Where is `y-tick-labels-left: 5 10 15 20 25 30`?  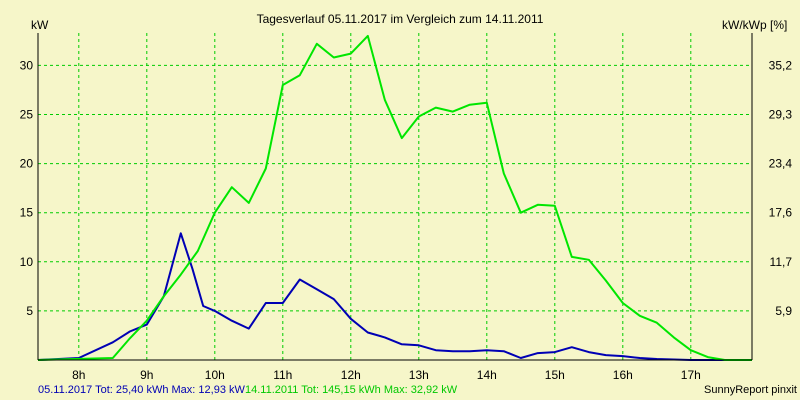 y-tick-labels-left: 5 10 15 20 25 30 is located at coordinates (27, 188).